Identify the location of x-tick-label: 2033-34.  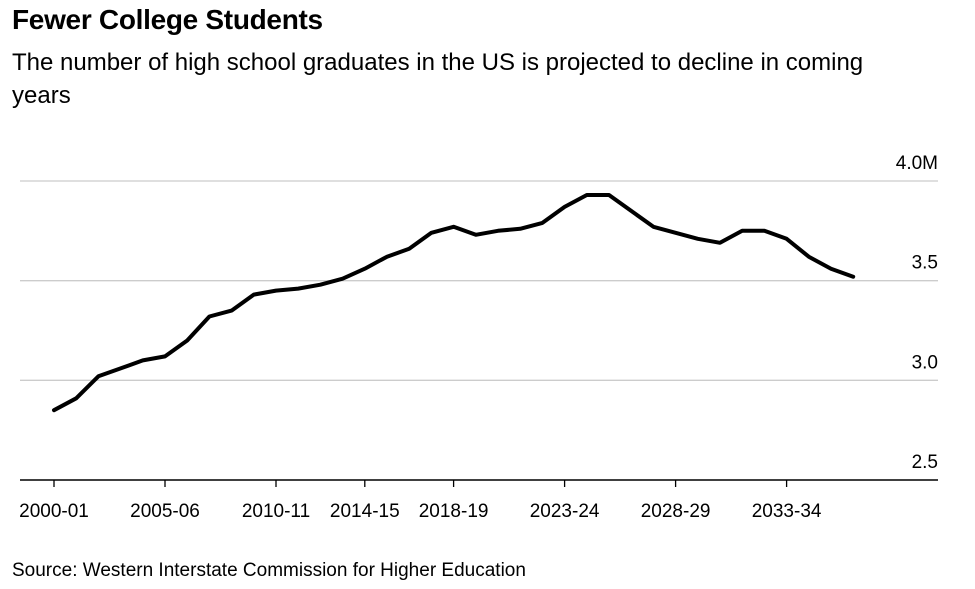
(787, 511).